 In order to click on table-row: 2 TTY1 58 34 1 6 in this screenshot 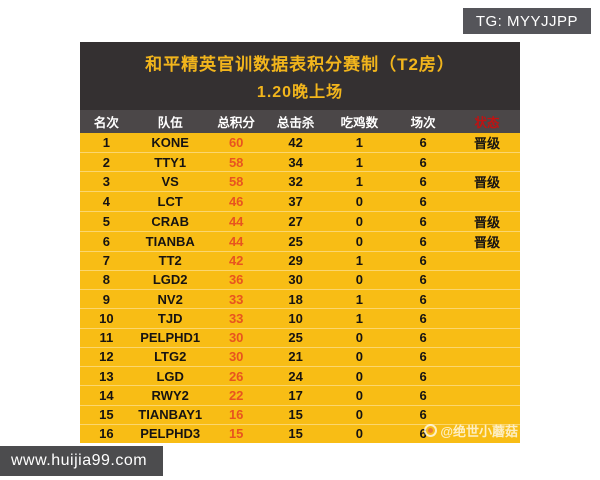, I will do `click(300, 161)`.